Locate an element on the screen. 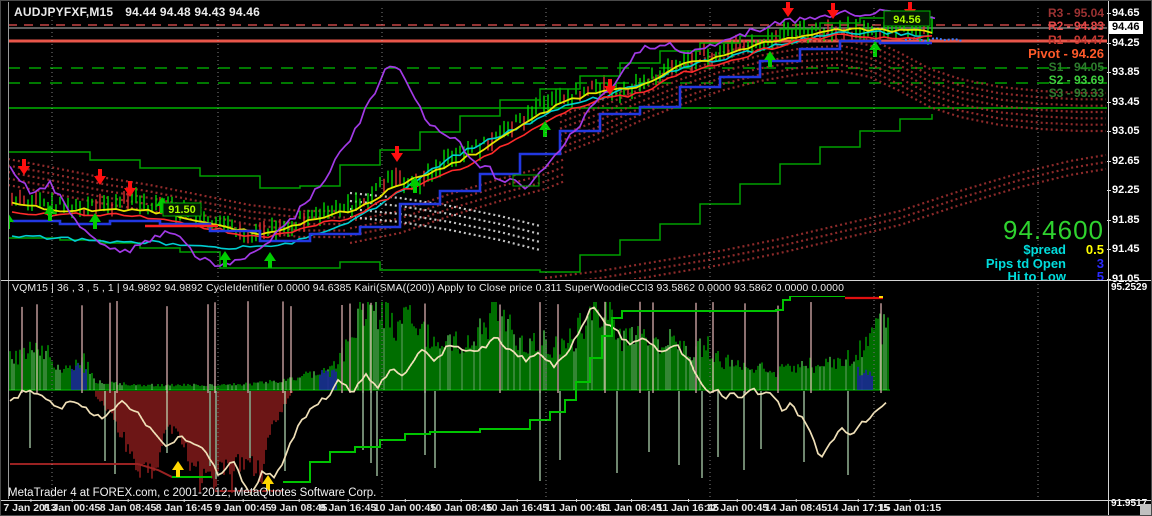 The height and width of the screenshot is (516, 1152). info-row-2: Hi to Low 5 is located at coordinates (1045, 276).